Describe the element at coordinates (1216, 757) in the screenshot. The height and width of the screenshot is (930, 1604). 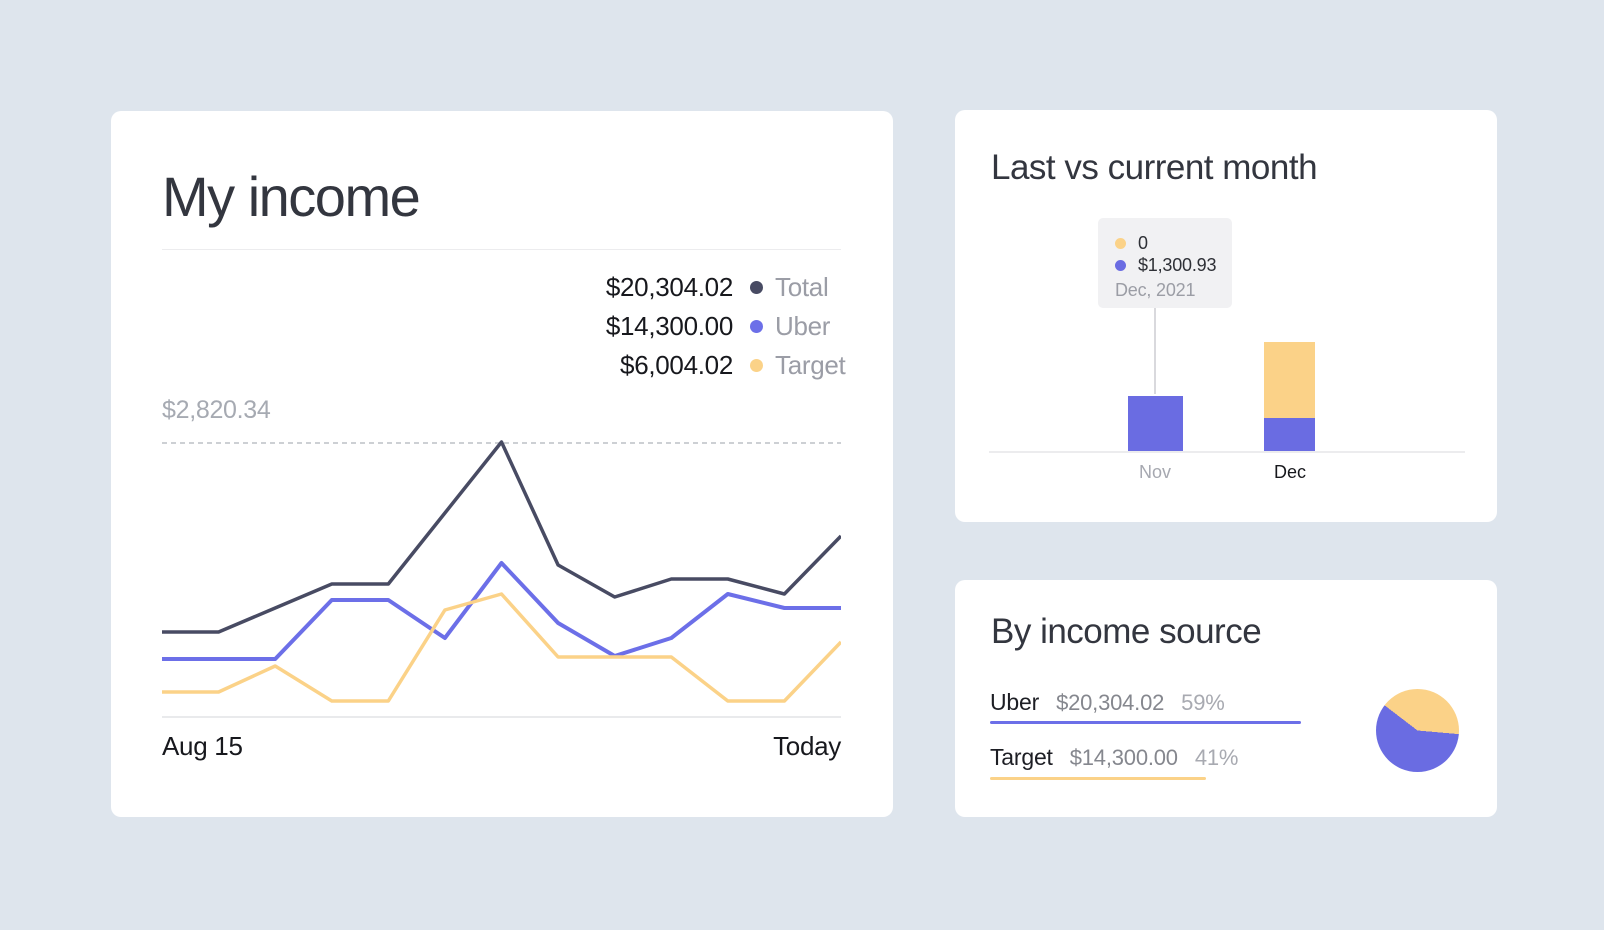
I see `source-target-percent: 41%` at that location.